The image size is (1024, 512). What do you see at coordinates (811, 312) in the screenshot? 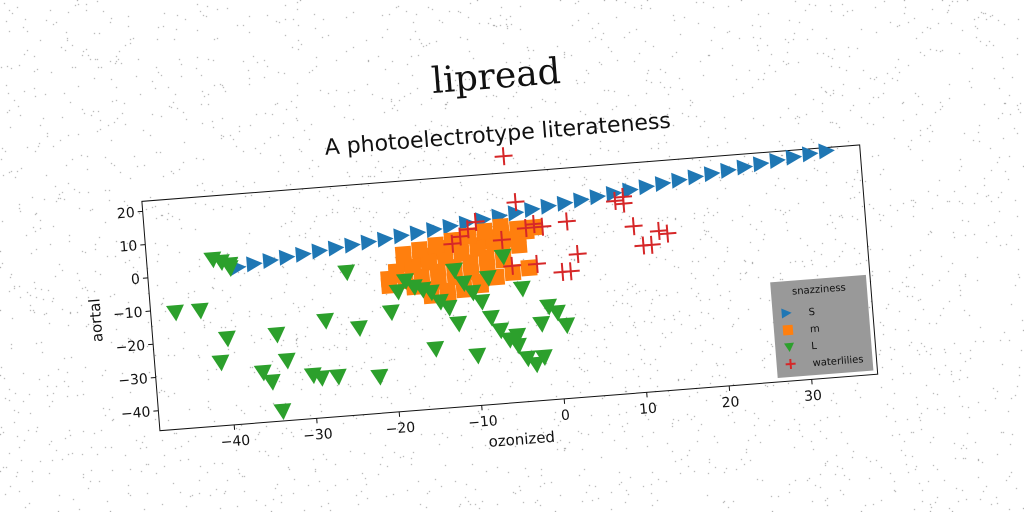
I see `legend-label: S` at bounding box center [811, 312].